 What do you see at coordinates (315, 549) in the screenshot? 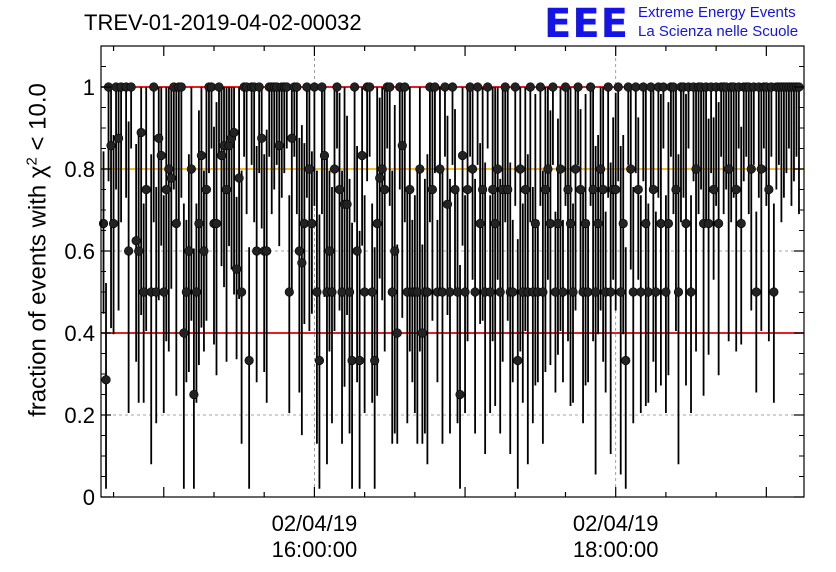
I see `x-tick-label-time: 16:00:00` at bounding box center [315, 549].